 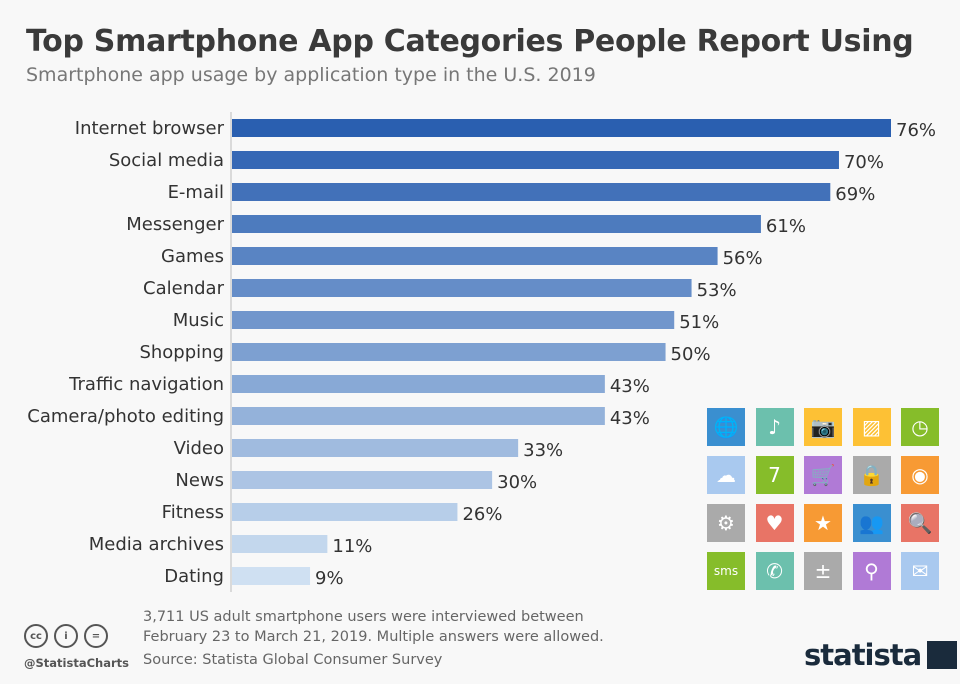 What do you see at coordinates (871, 427) in the screenshot?
I see `image-icon: ▨` at bounding box center [871, 427].